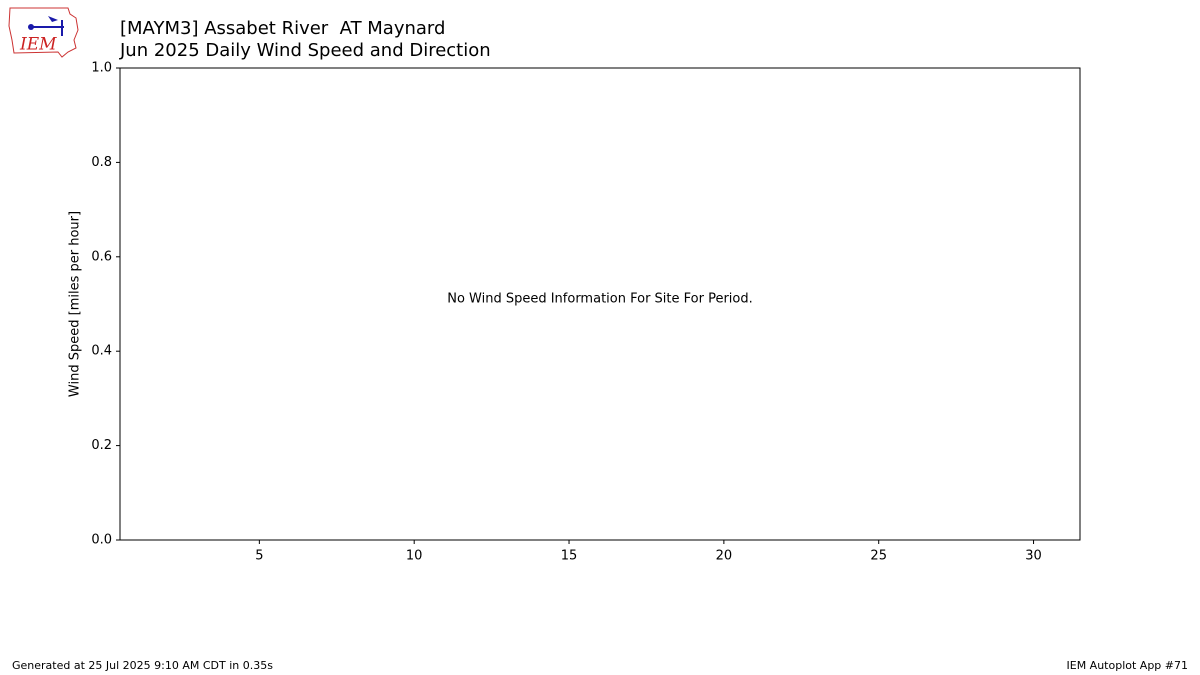 The height and width of the screenshot is (675, 1200). What do you see at coordinates (569, 556) in the screenshot?
I see `x-tick-label: 15` at bounding box center [569, 556].